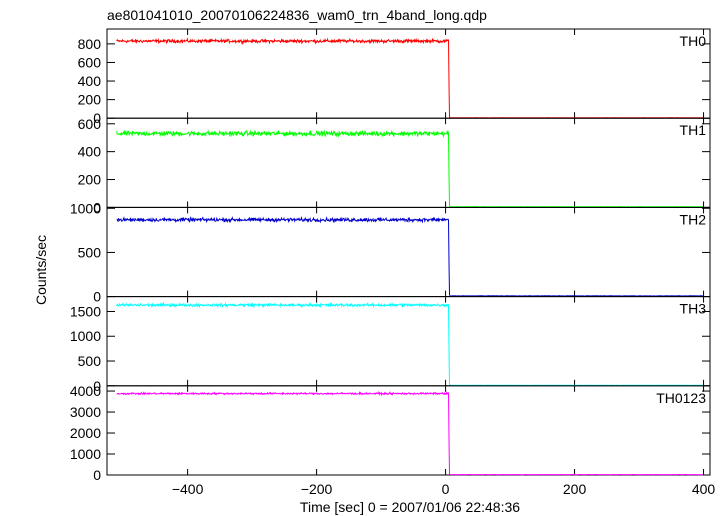 Image resolution: width=724 pixels, height=516 pixels. What do you see at coordinates (85, 311) in the screenshot?
I see `y-tick-label-TH3: 1500` at bounding box center [85, 311].